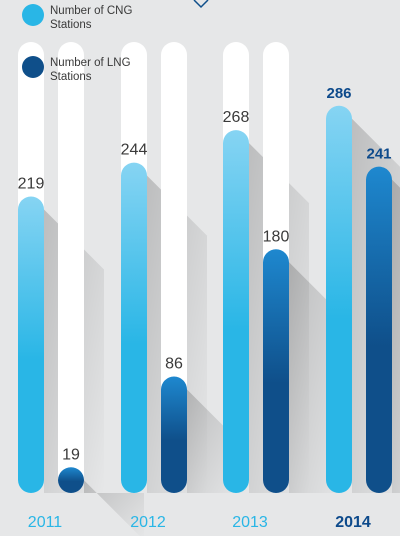 Image resolution: width=400 pixels, height=536 pixels. Describe the element at coordinates (339, 299) in the screenshot. I see `bar-2014-cng` at that location.